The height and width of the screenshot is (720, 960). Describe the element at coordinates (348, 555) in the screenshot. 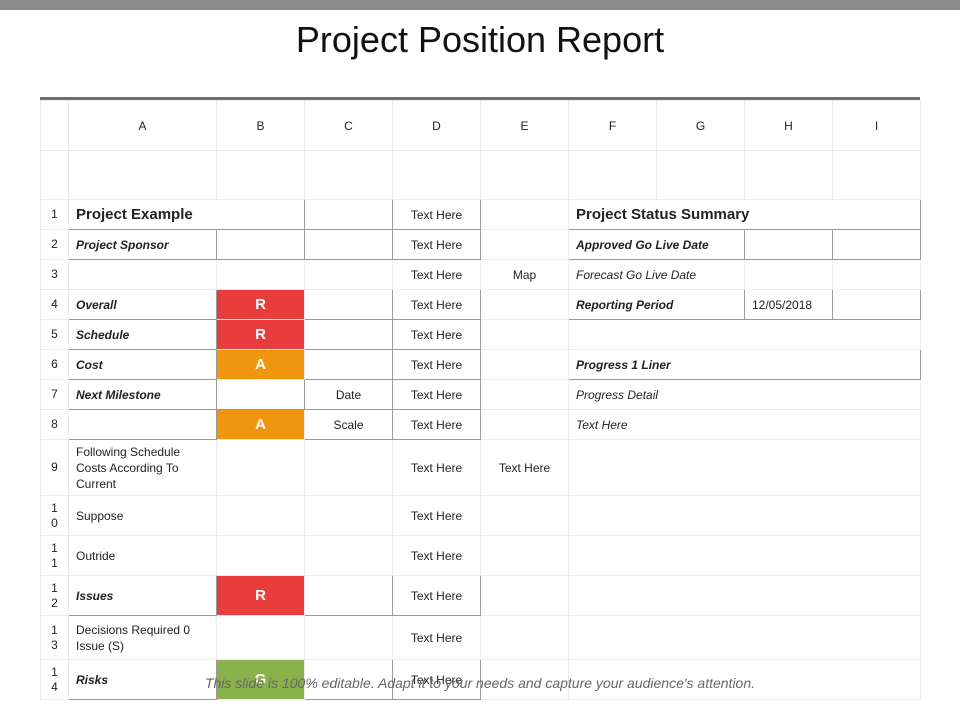

I see `cell-c11` at that location.